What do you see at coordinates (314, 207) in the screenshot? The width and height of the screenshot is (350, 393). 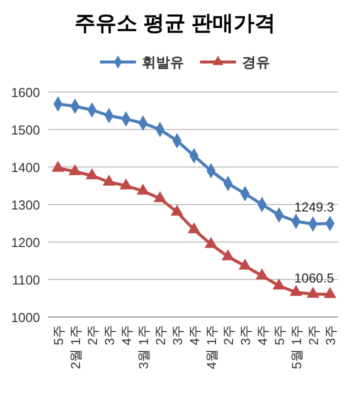 I see `data-label: 1249.3` at bounding box center [314, 207].